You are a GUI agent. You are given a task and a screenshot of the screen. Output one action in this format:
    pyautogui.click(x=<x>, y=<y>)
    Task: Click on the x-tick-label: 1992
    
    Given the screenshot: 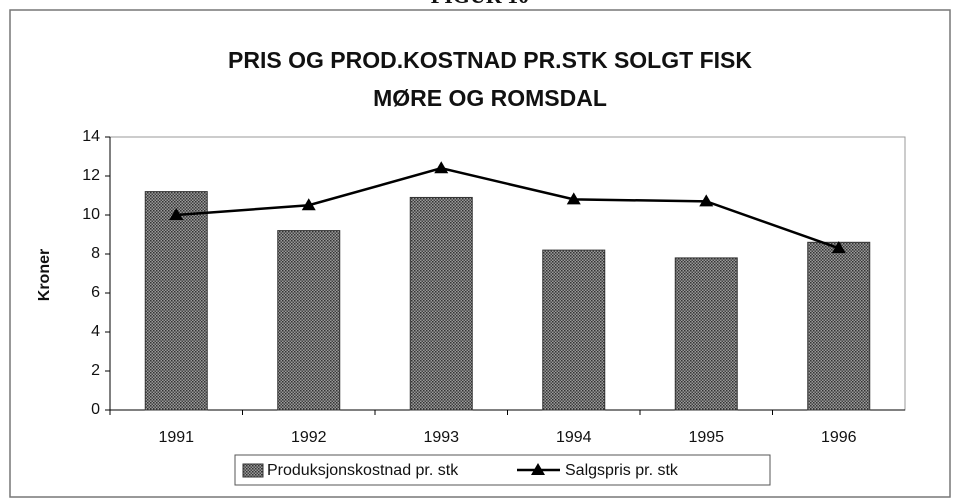 What is the action you would take?
    pyautogui.click(x=309, y=437)
    